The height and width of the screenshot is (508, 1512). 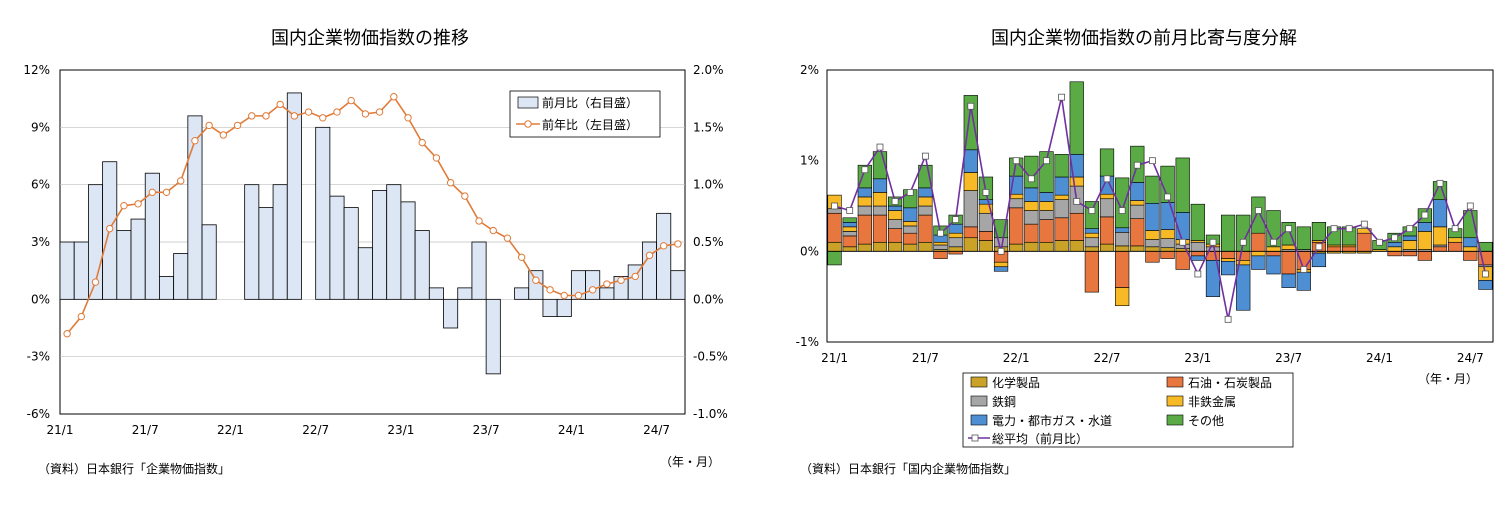 I want to click on right-x-unit-label: （年・月）, so click(x=1448, y=379).